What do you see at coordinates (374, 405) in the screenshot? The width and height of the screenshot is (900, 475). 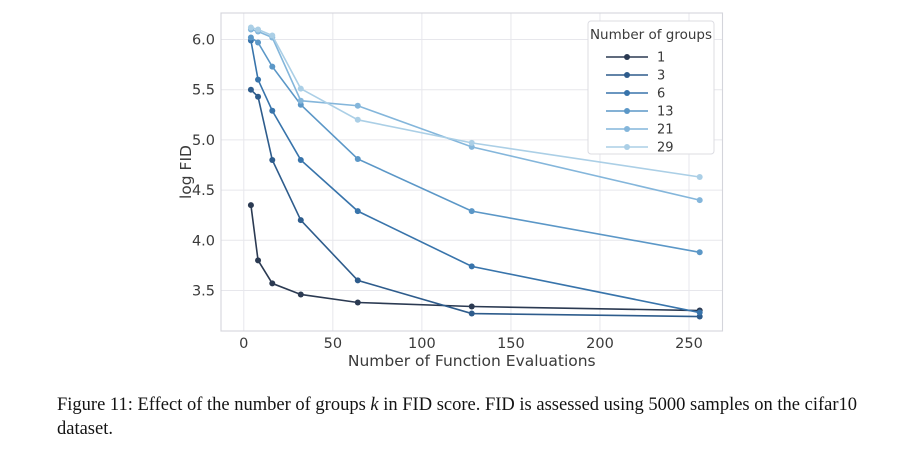 I see `caption-math-k: k` at bounding box center [374, 405].